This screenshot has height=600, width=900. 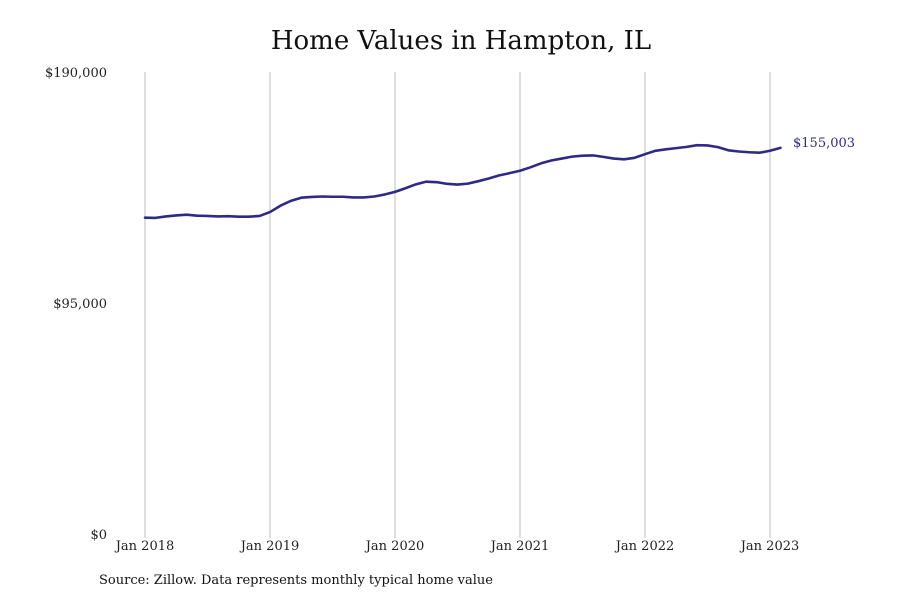 I want to click on end-value-label: $155,003, so click(x=824, y=143).